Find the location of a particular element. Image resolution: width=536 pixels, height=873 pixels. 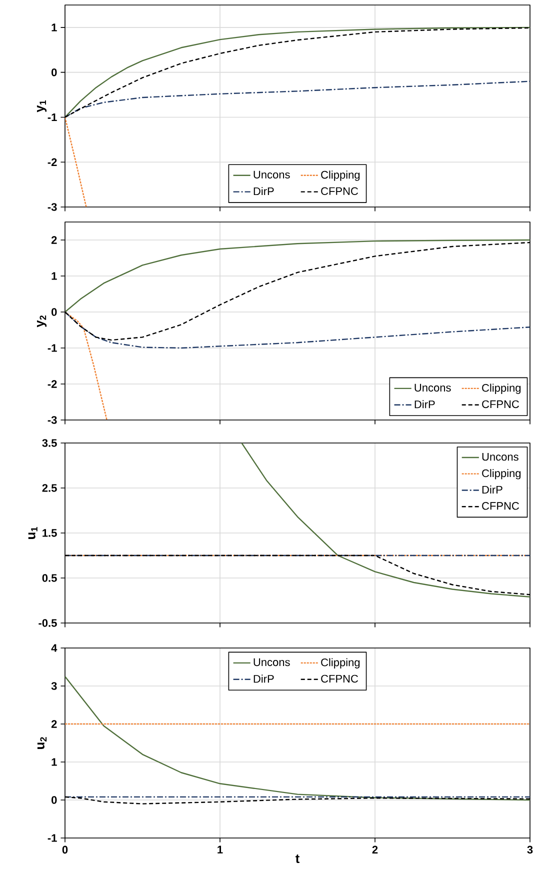

y-axis-title: u$_{1}$ is located at coordinates (33, 533).